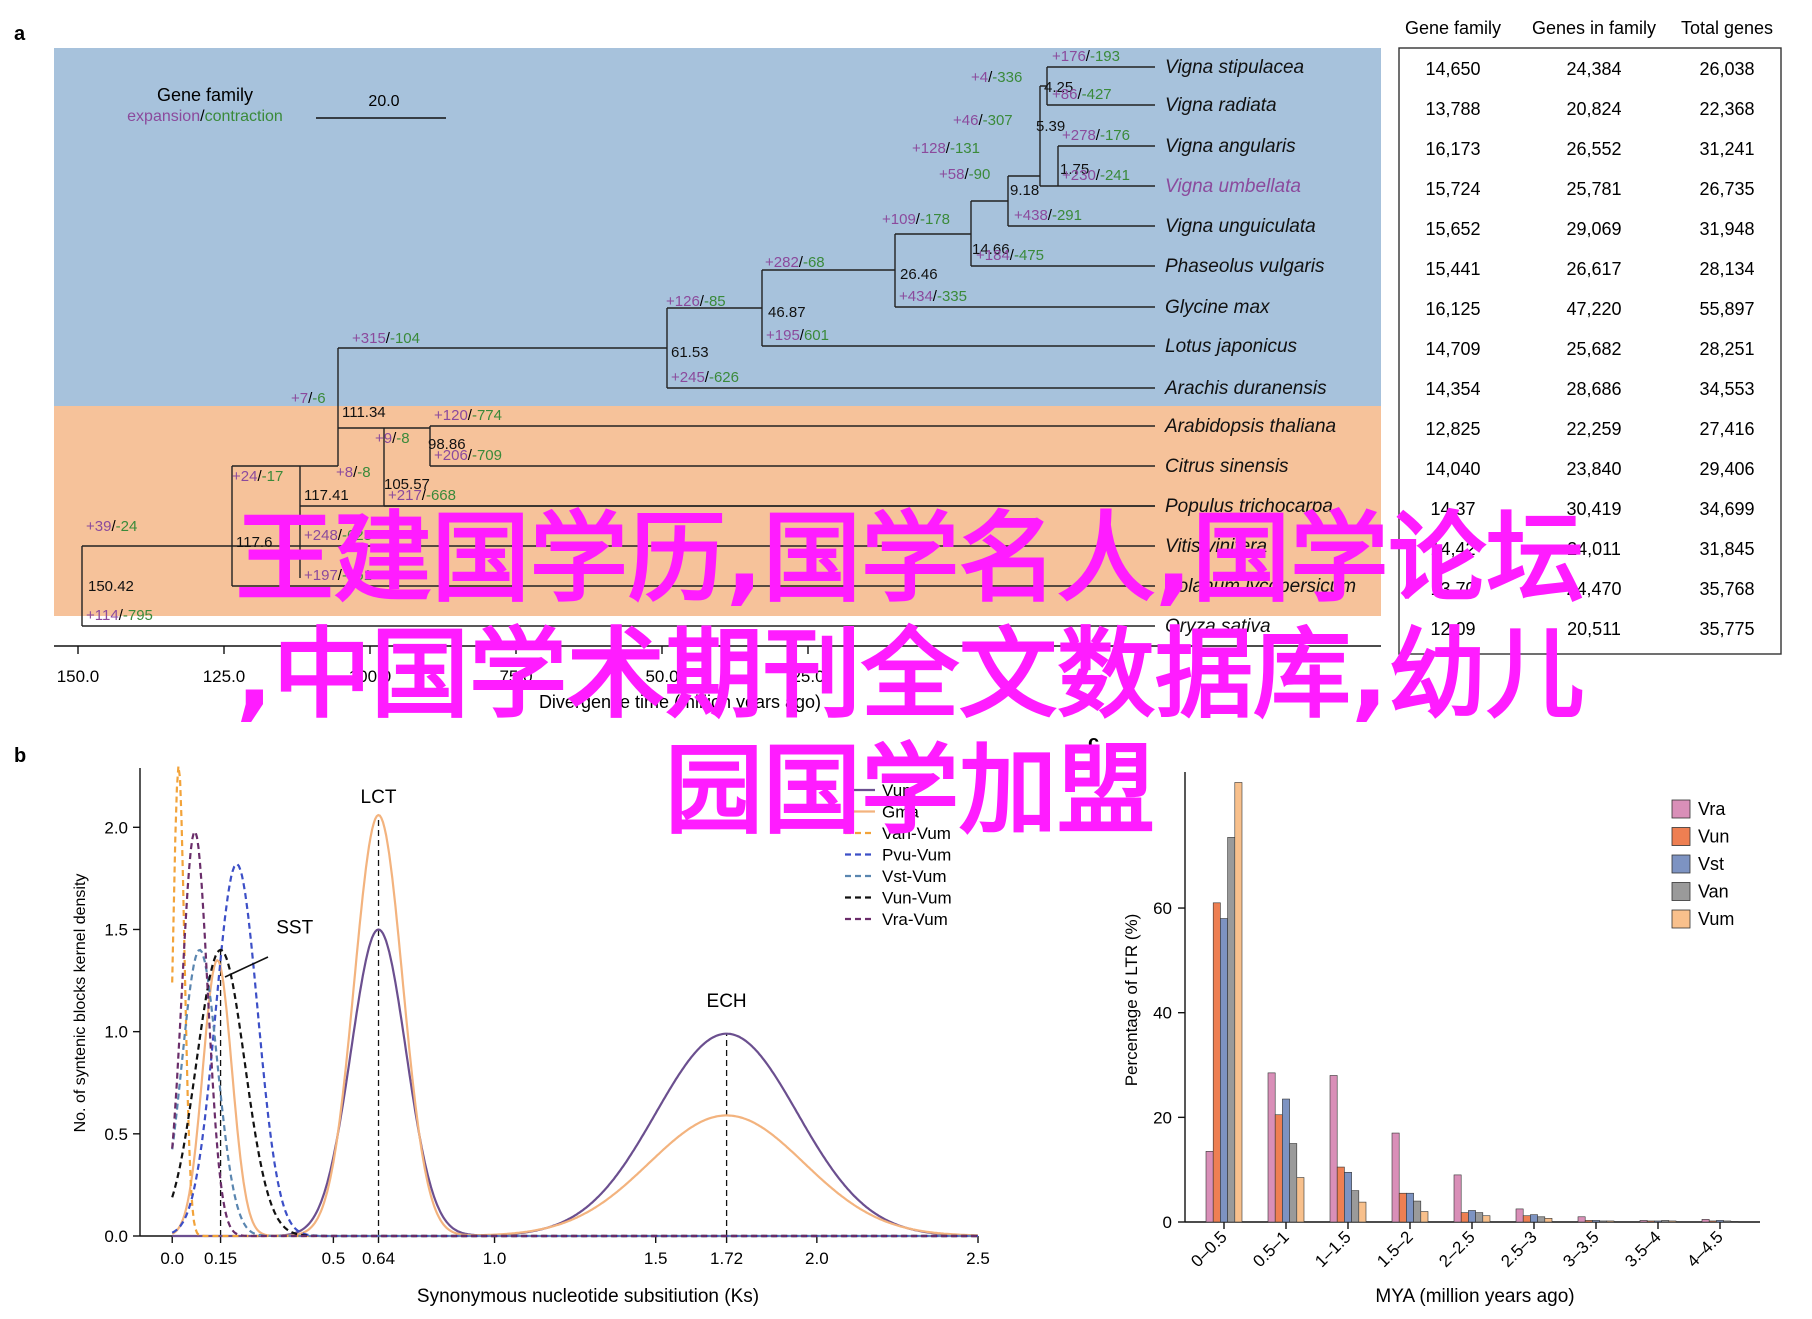 The width and height of the screenshot is (1812, 1319). Describe the element at coordinates (727, 1001) in the screenshot. I see `b-annotation: ECH` at that location.